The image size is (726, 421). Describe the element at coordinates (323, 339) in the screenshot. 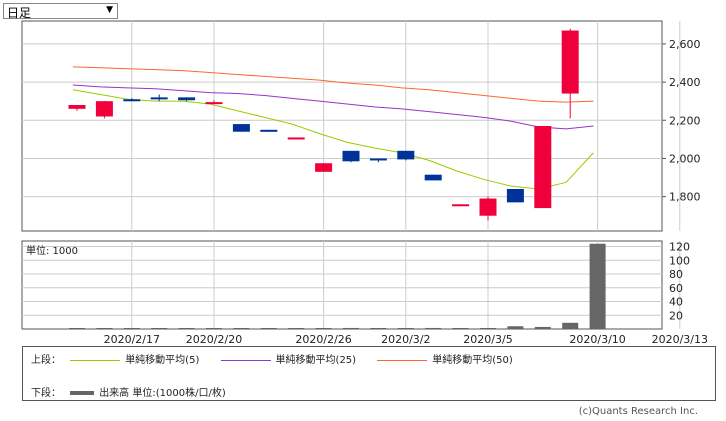

I see `date-tick-label: 2020/2/26` at that location.